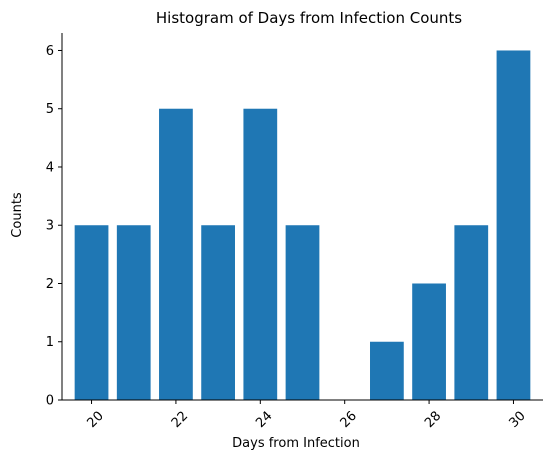  Describe the element at coordinates (50, 109) in the screenshot. I see `y-tick-label-5: 5` at that location.